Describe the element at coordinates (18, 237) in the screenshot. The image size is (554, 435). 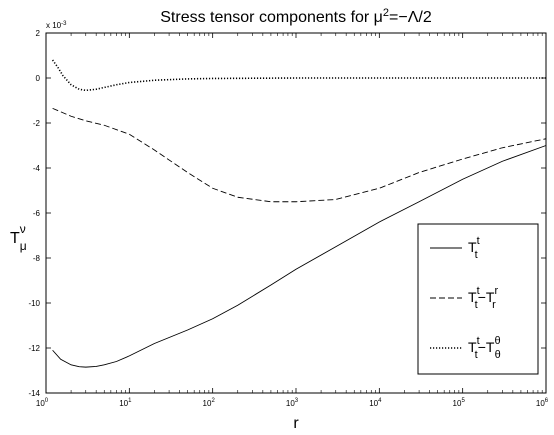
I see `y-axis-label: Tν μ` at that location.